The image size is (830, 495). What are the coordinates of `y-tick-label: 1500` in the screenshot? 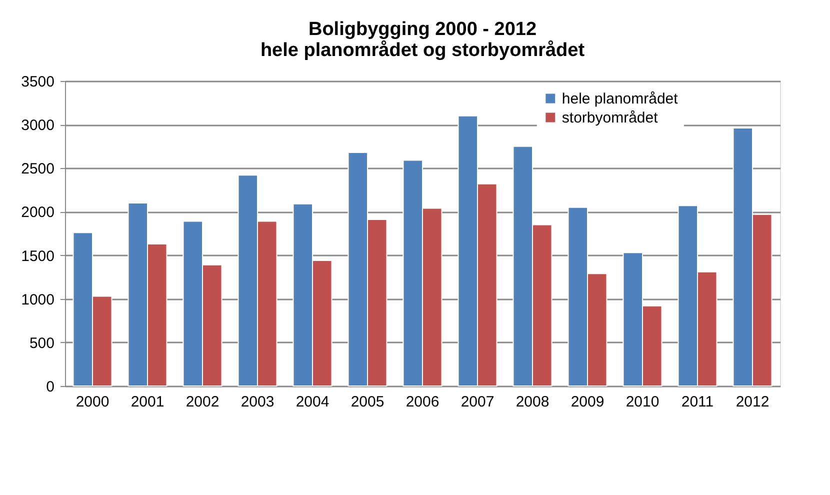 It's located at (37, 256).